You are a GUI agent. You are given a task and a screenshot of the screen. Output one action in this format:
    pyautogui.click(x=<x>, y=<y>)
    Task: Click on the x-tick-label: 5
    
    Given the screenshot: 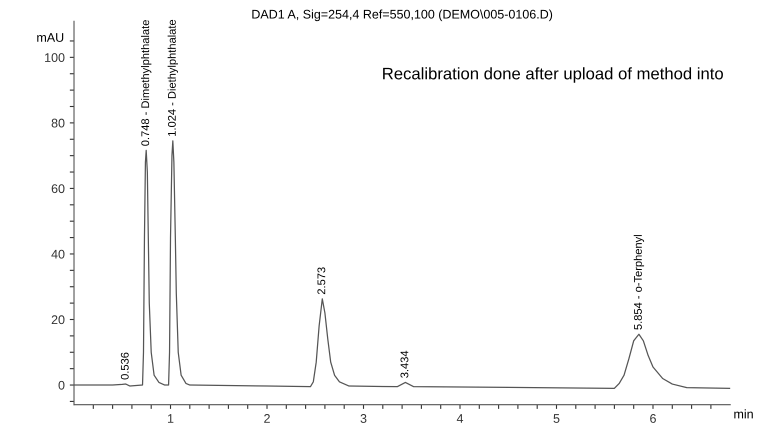 What is the action you would take?
    pyautogui.click(x=557, y=418)
    